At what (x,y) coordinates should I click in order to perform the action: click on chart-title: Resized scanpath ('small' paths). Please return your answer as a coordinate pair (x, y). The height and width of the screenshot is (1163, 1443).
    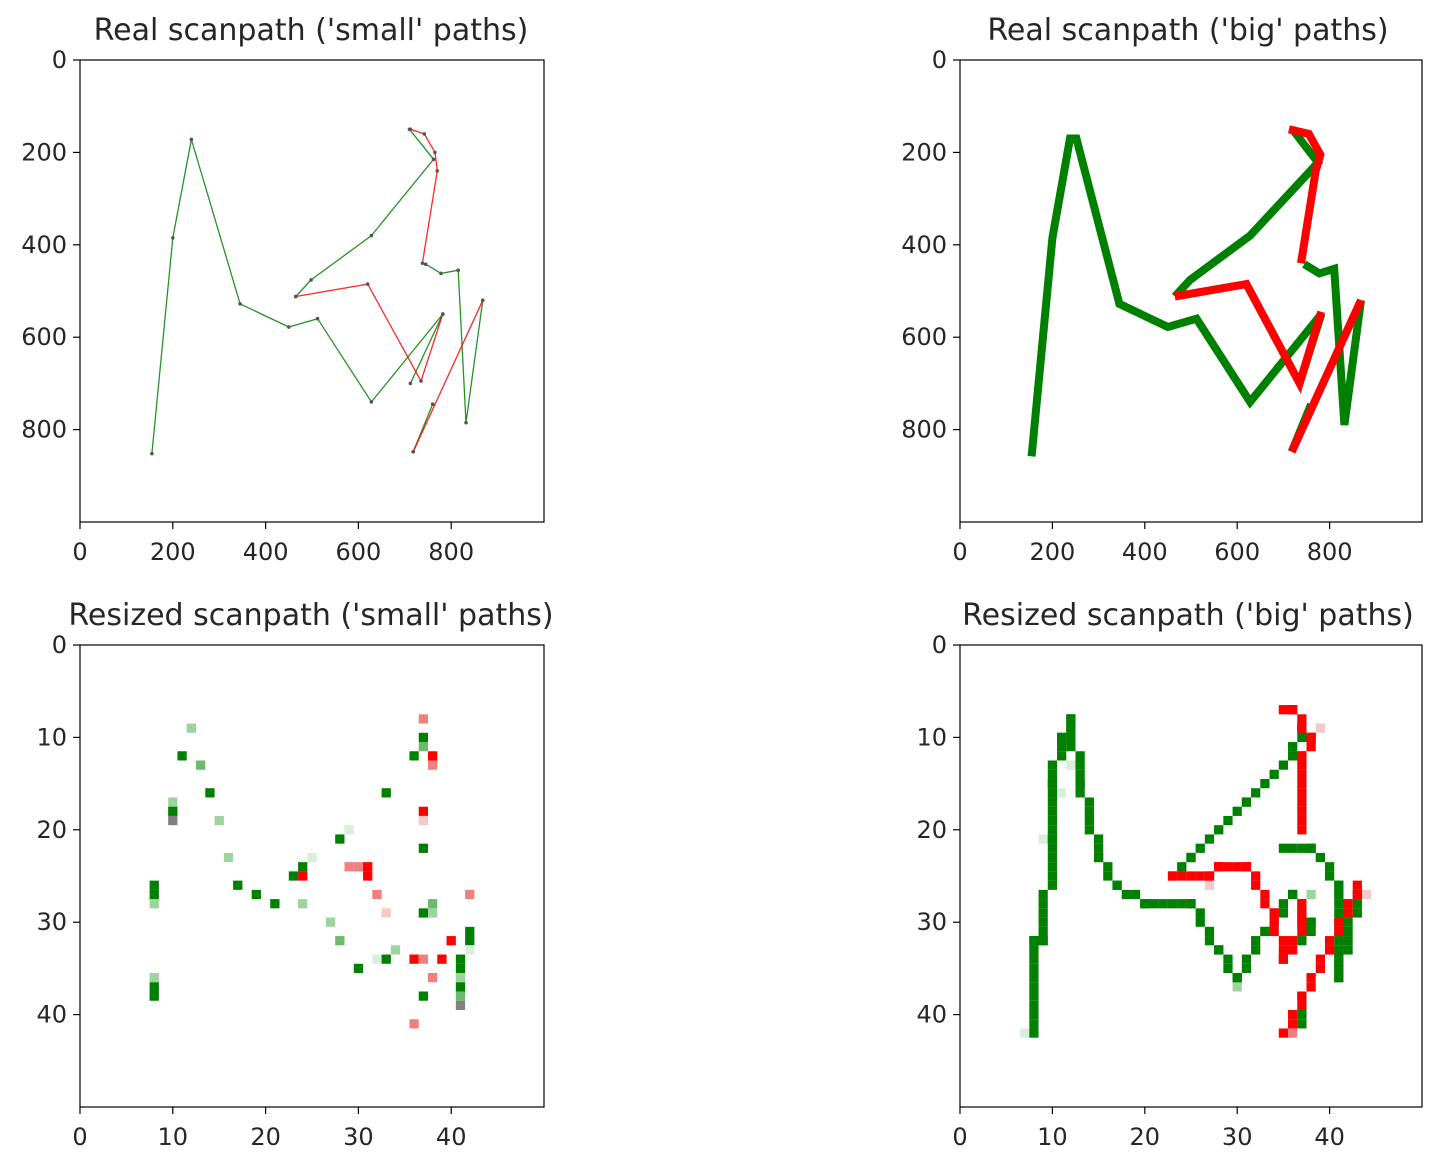
    Looking at the image, I should click on (310, 615).